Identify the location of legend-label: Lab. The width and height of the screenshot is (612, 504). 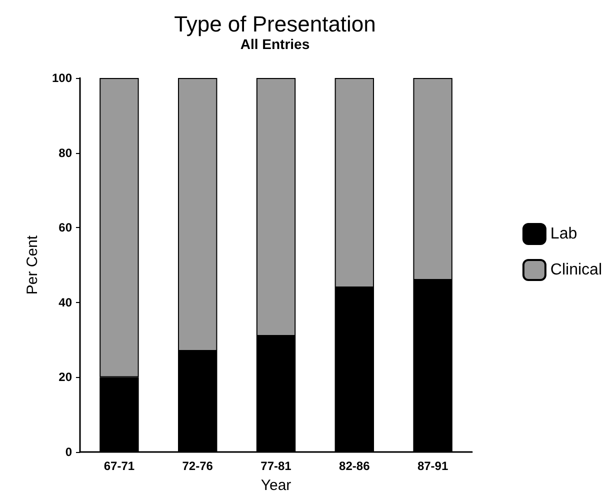
(564, 234).